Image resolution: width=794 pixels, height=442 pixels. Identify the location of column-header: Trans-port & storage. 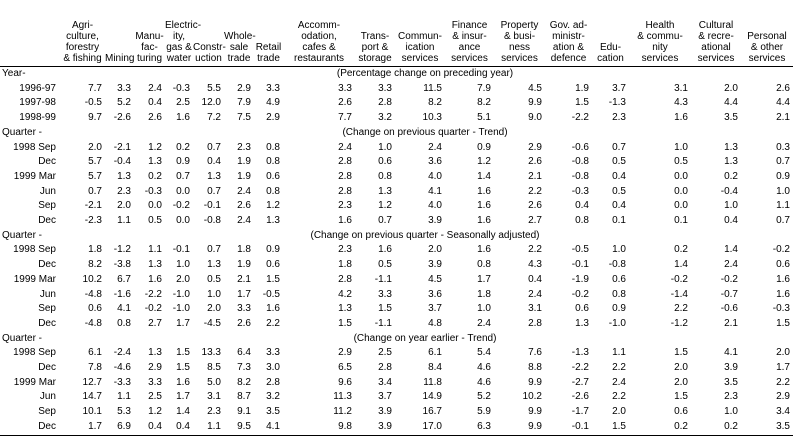
(375, 33).